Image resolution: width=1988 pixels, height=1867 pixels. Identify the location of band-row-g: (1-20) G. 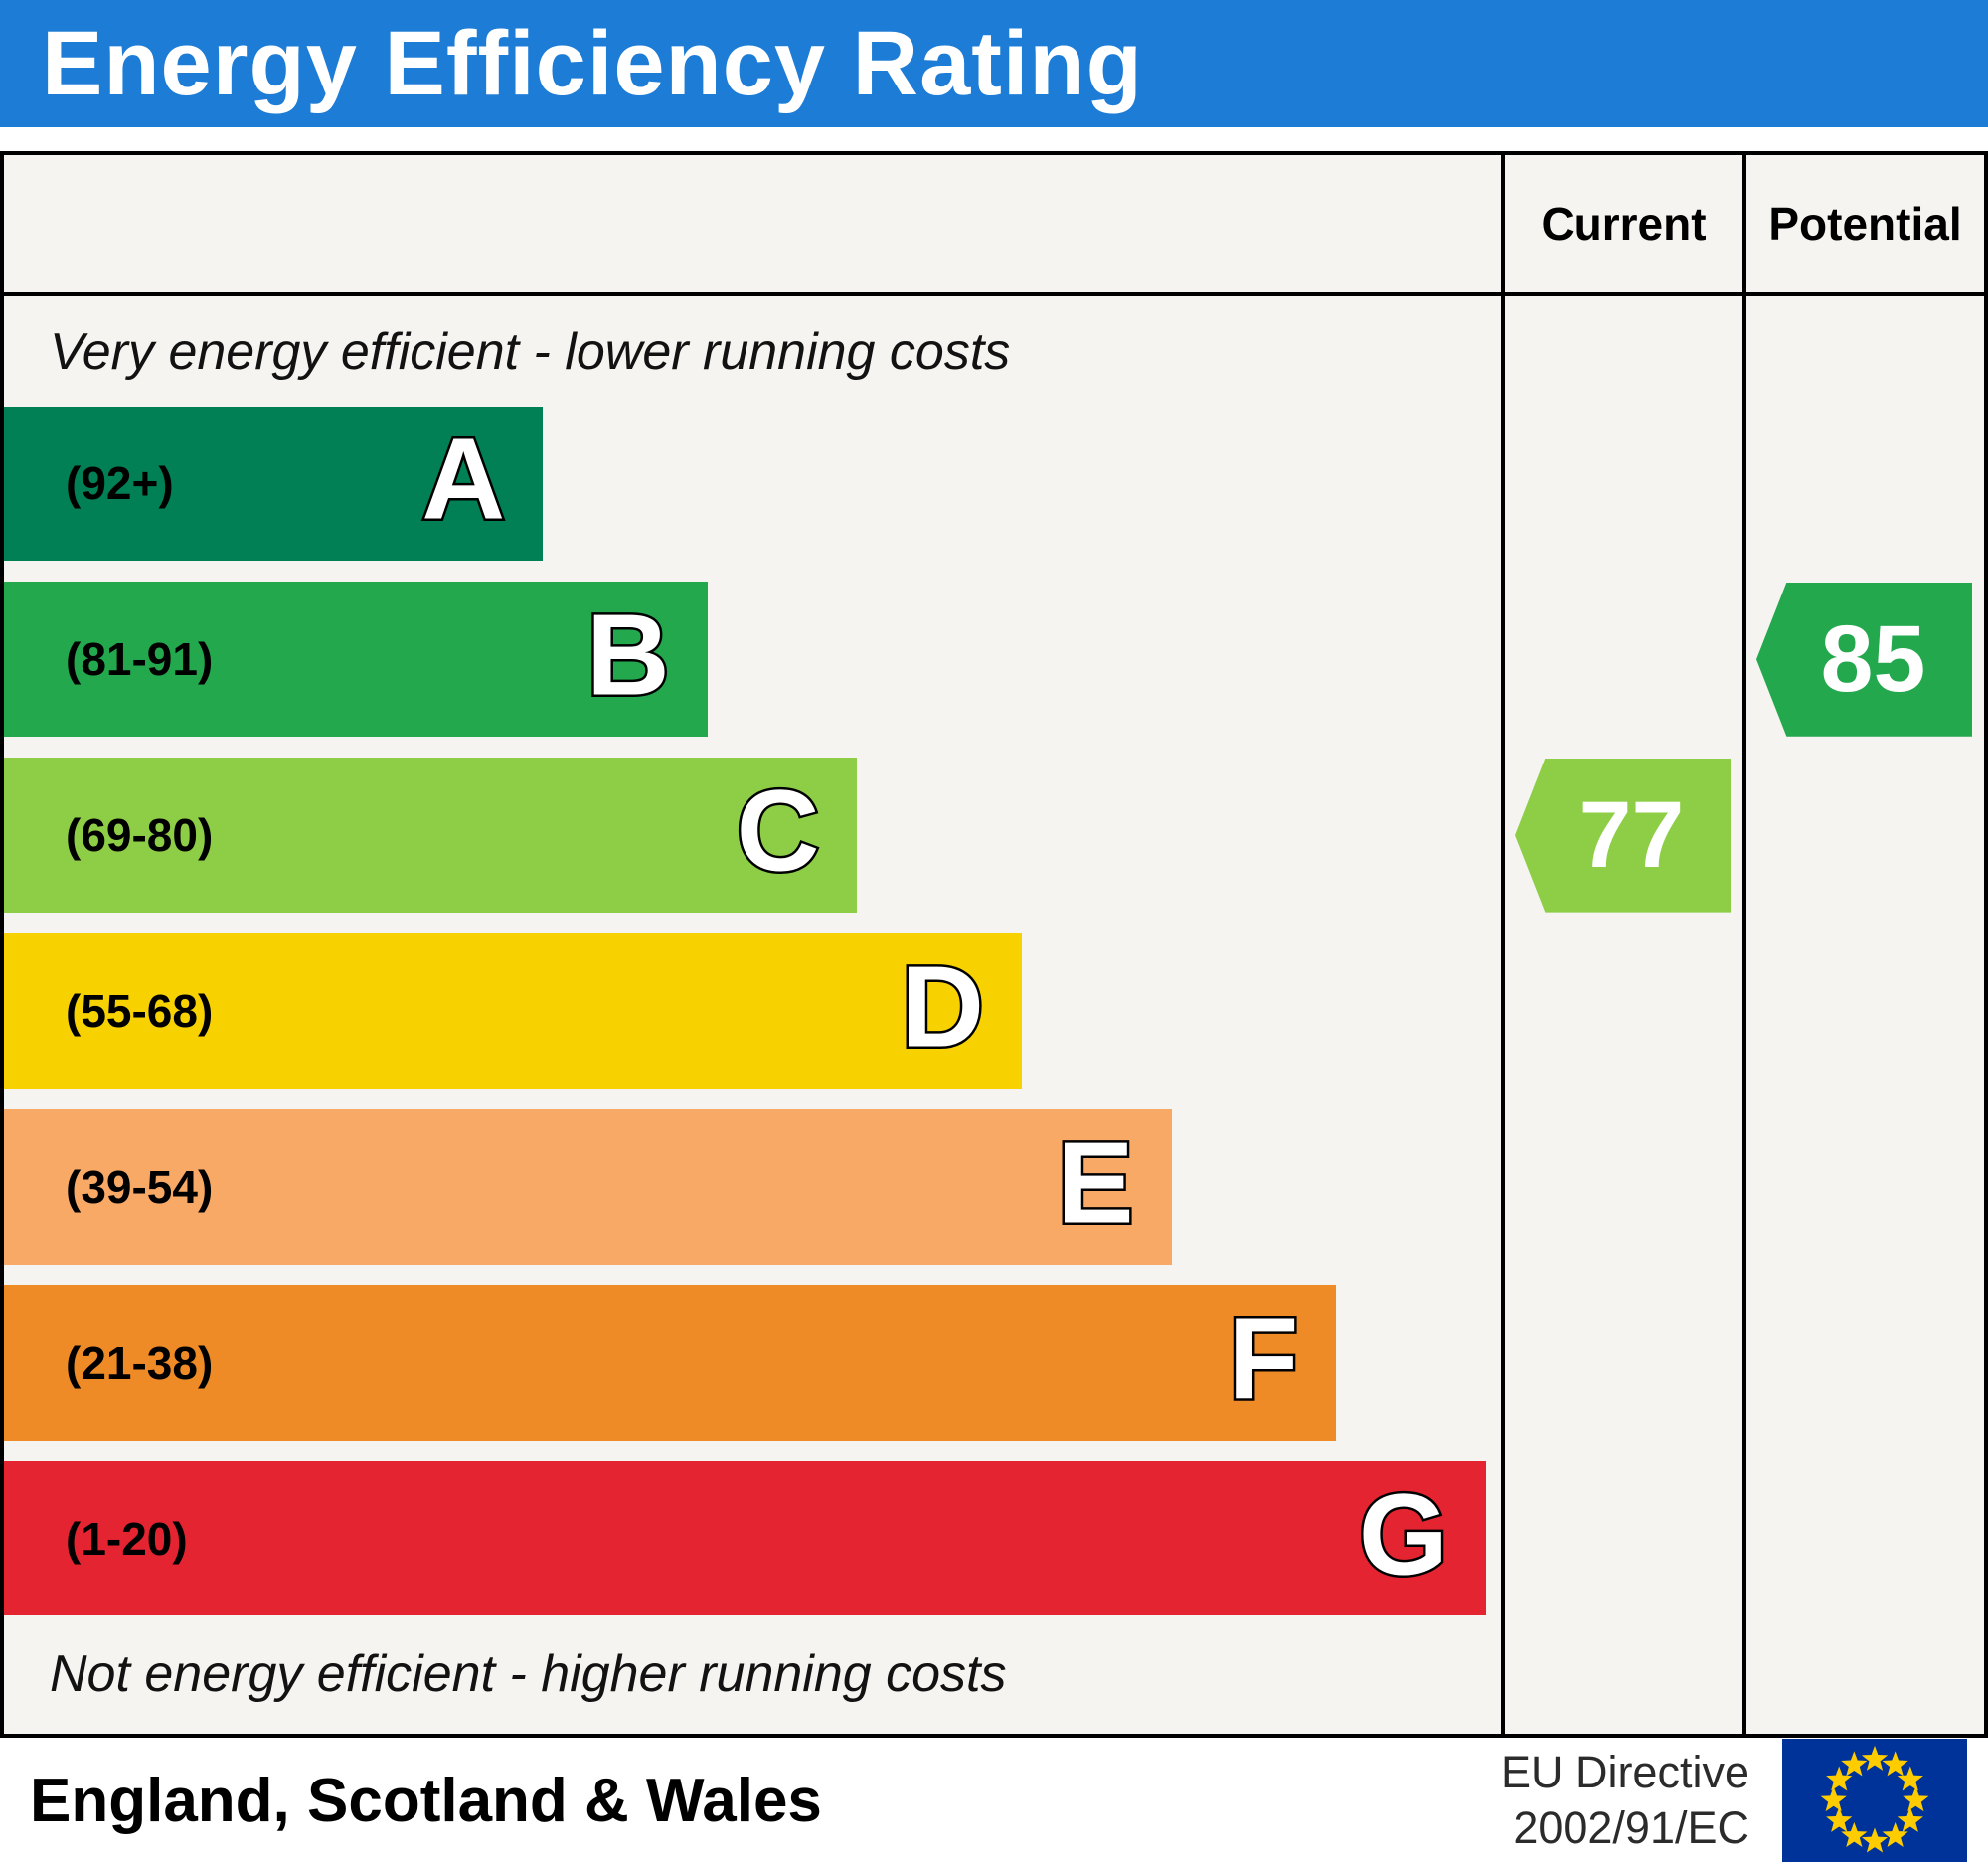
(752, 1538).